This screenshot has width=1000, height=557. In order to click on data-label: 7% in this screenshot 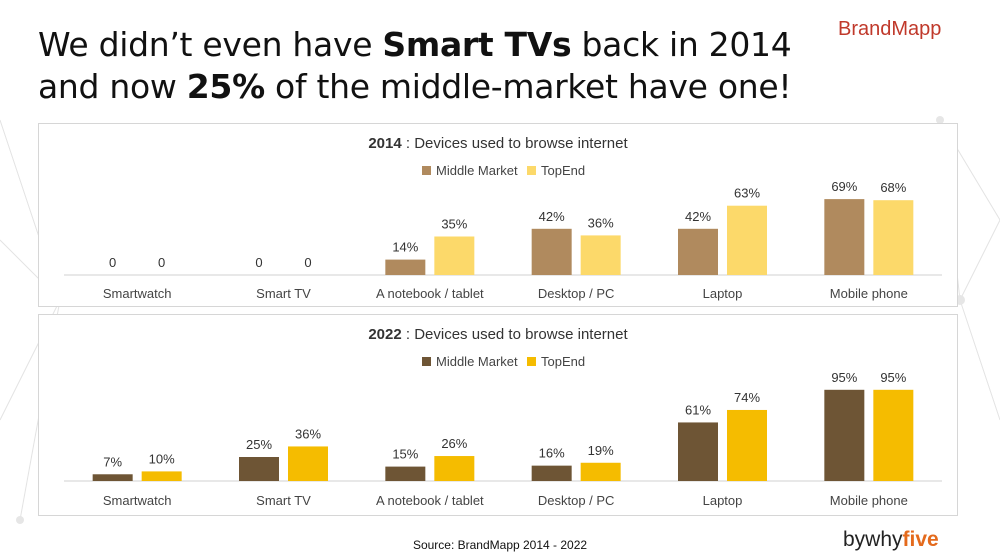, I will do `click(112, 461)`.